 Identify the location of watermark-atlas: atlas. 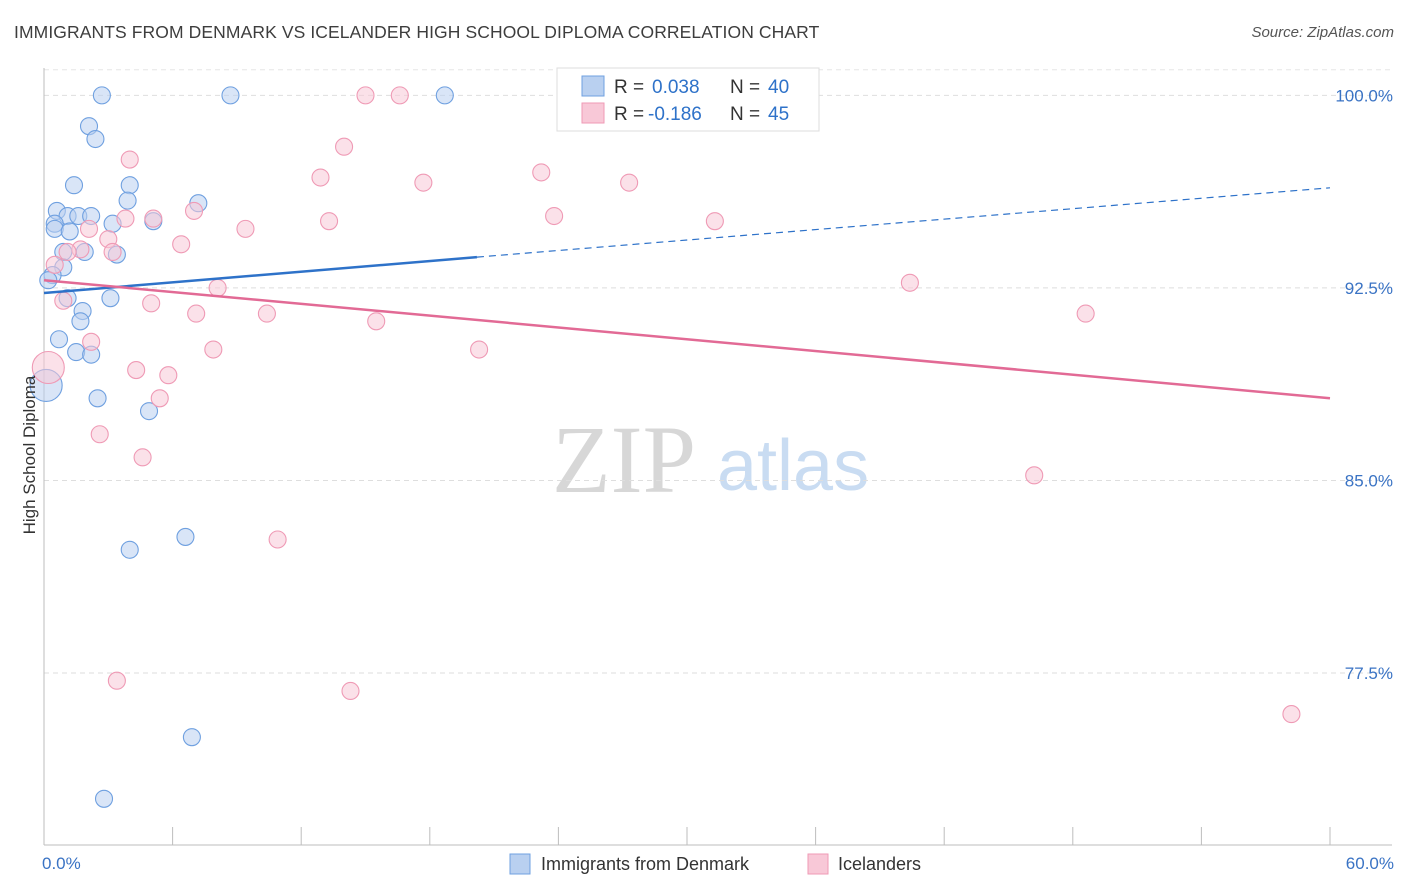
(793, 466).